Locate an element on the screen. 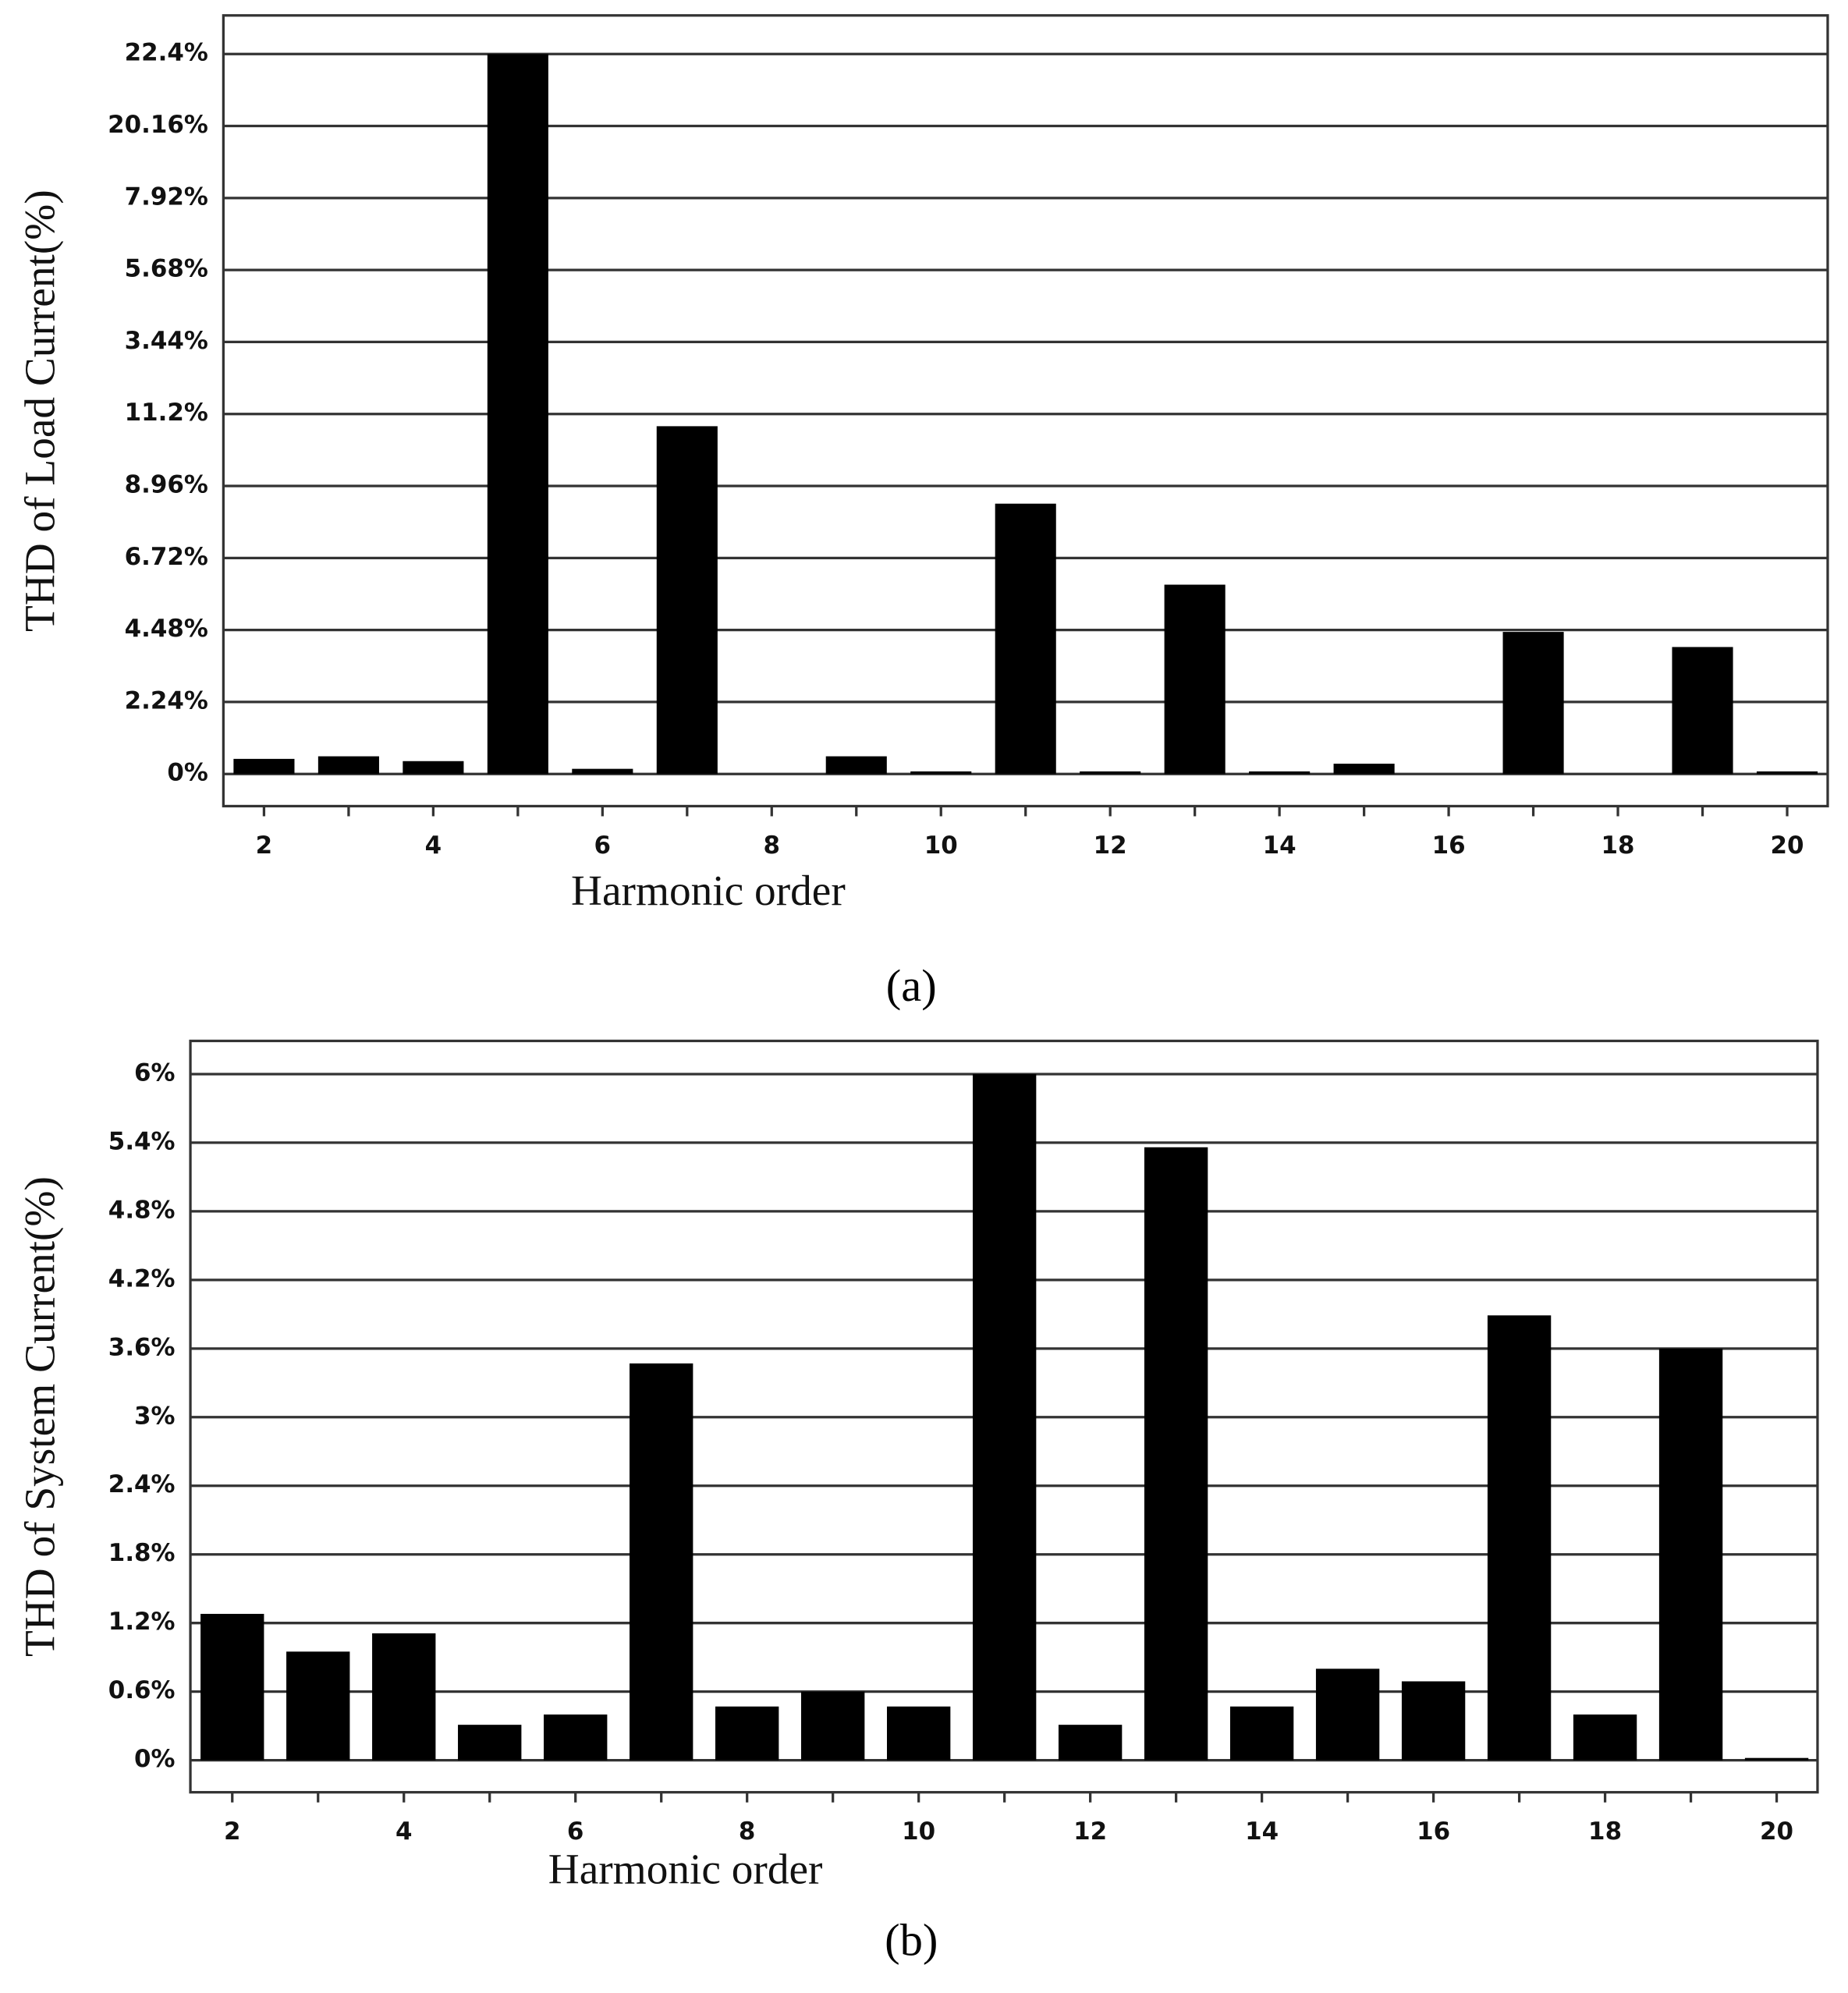  y-tick-label: 3.6% is located at coordinates (142, 1347).